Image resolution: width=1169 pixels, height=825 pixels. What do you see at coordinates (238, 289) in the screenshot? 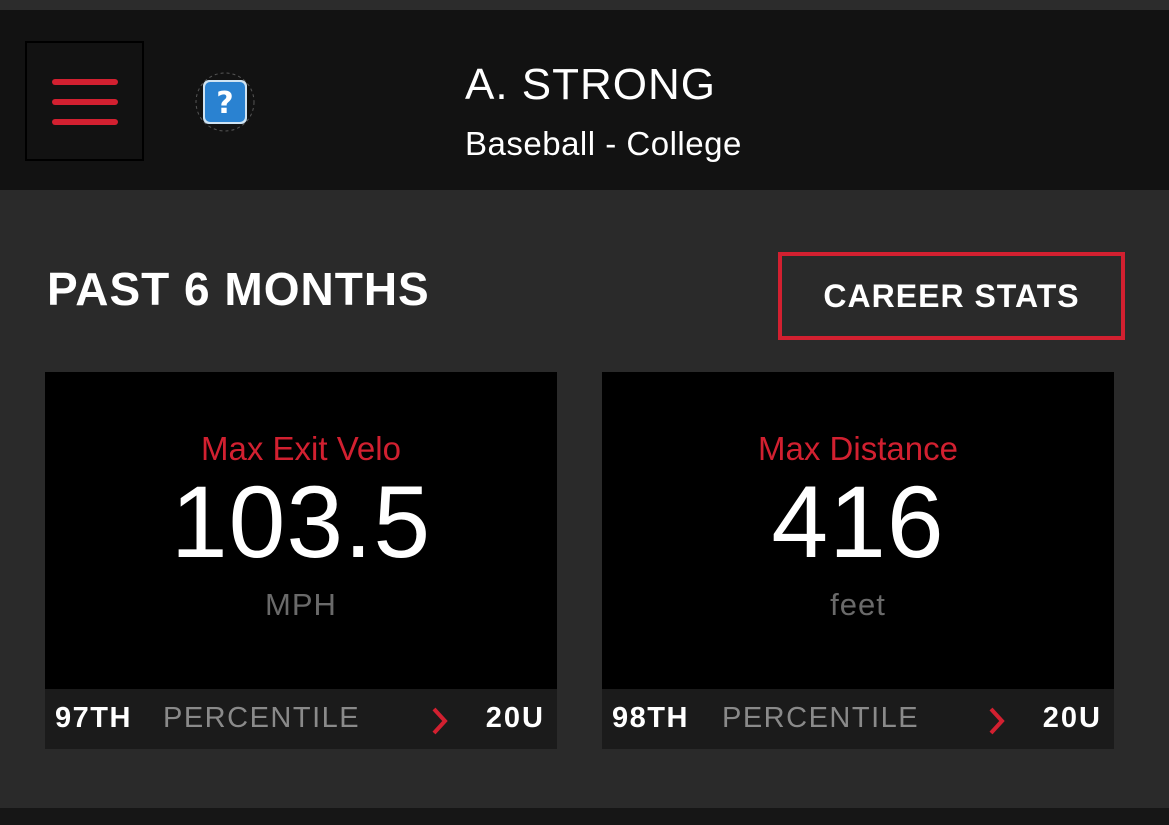
I see `section-title: PAST 6 MONTHS` at bounding box center [238, 289].